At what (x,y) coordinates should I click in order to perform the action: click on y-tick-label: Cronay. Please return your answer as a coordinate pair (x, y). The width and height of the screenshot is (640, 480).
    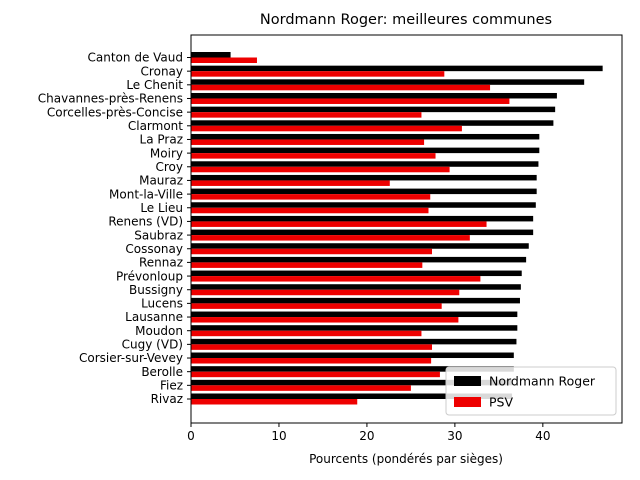
    Looking at the image, I should click on (162, 71).